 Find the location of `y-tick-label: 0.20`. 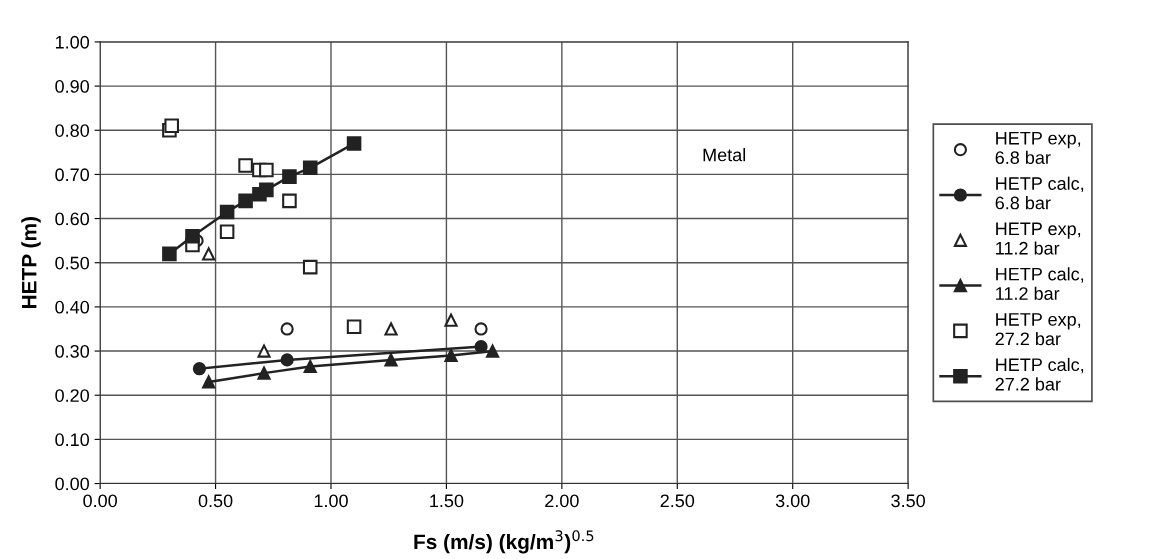

y-tick-label: 0.20 is located at coordinates (72, 395).